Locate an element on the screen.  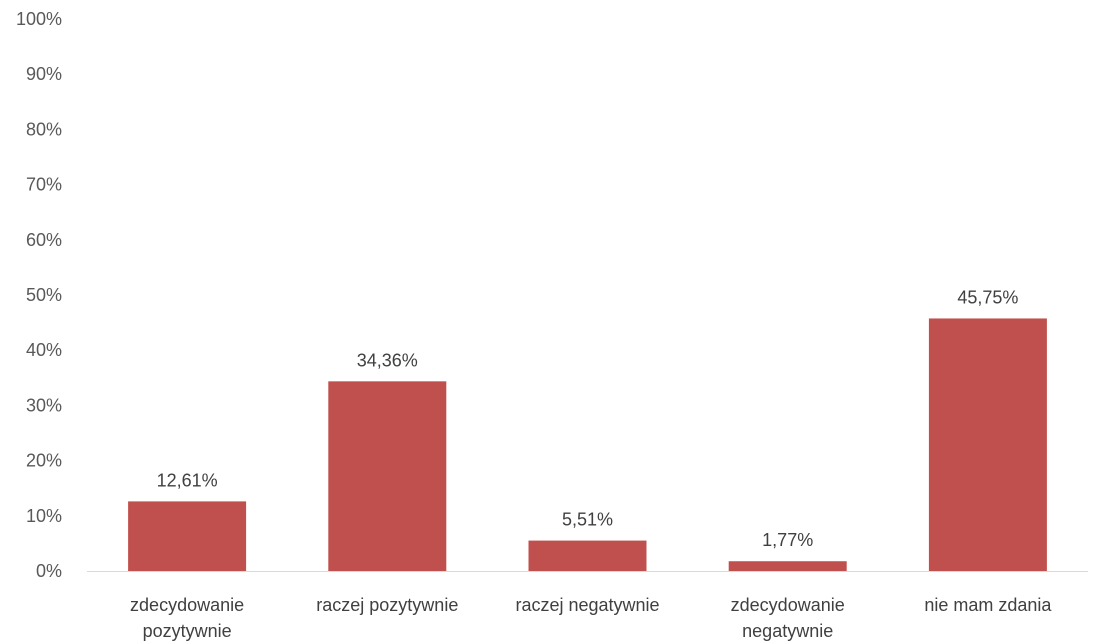
x-category-label-line: raczej negatywnie is located at coordinates (587, 605).